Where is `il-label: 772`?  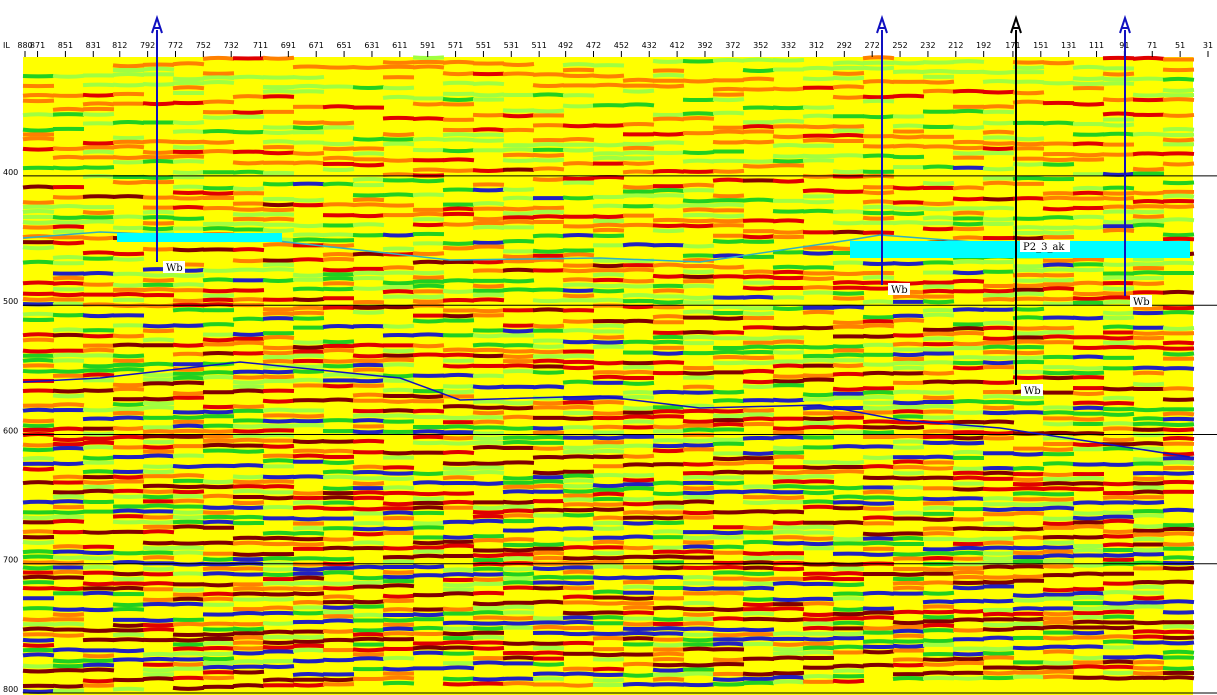
il-label: 772 is located at coordinates (175, 45).